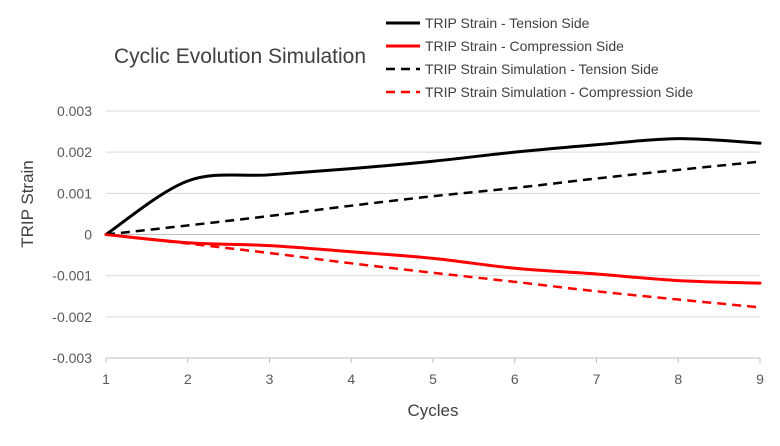 This screenshot has width=780, height=446. Describe the element at coordinates (88, 235) in the screenshot. I see `y-tick-label: 0` at that location.